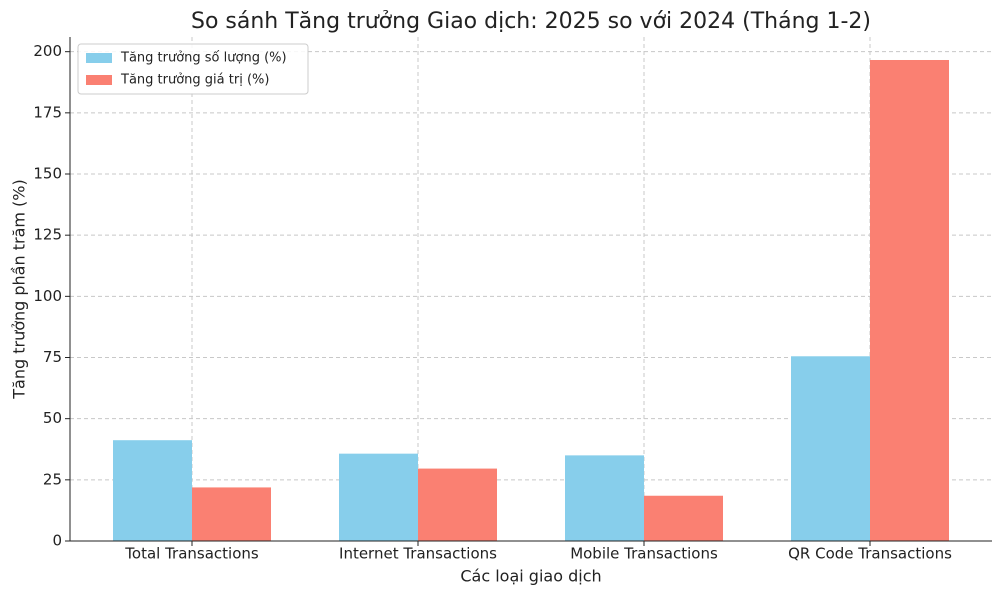 The height and width of the screenshot is (600, 1000). What do you see at coordinates (191, 554) in the screenshot?
I see `x-tick-label: Total Transactions` at bounding box center [191, 554].